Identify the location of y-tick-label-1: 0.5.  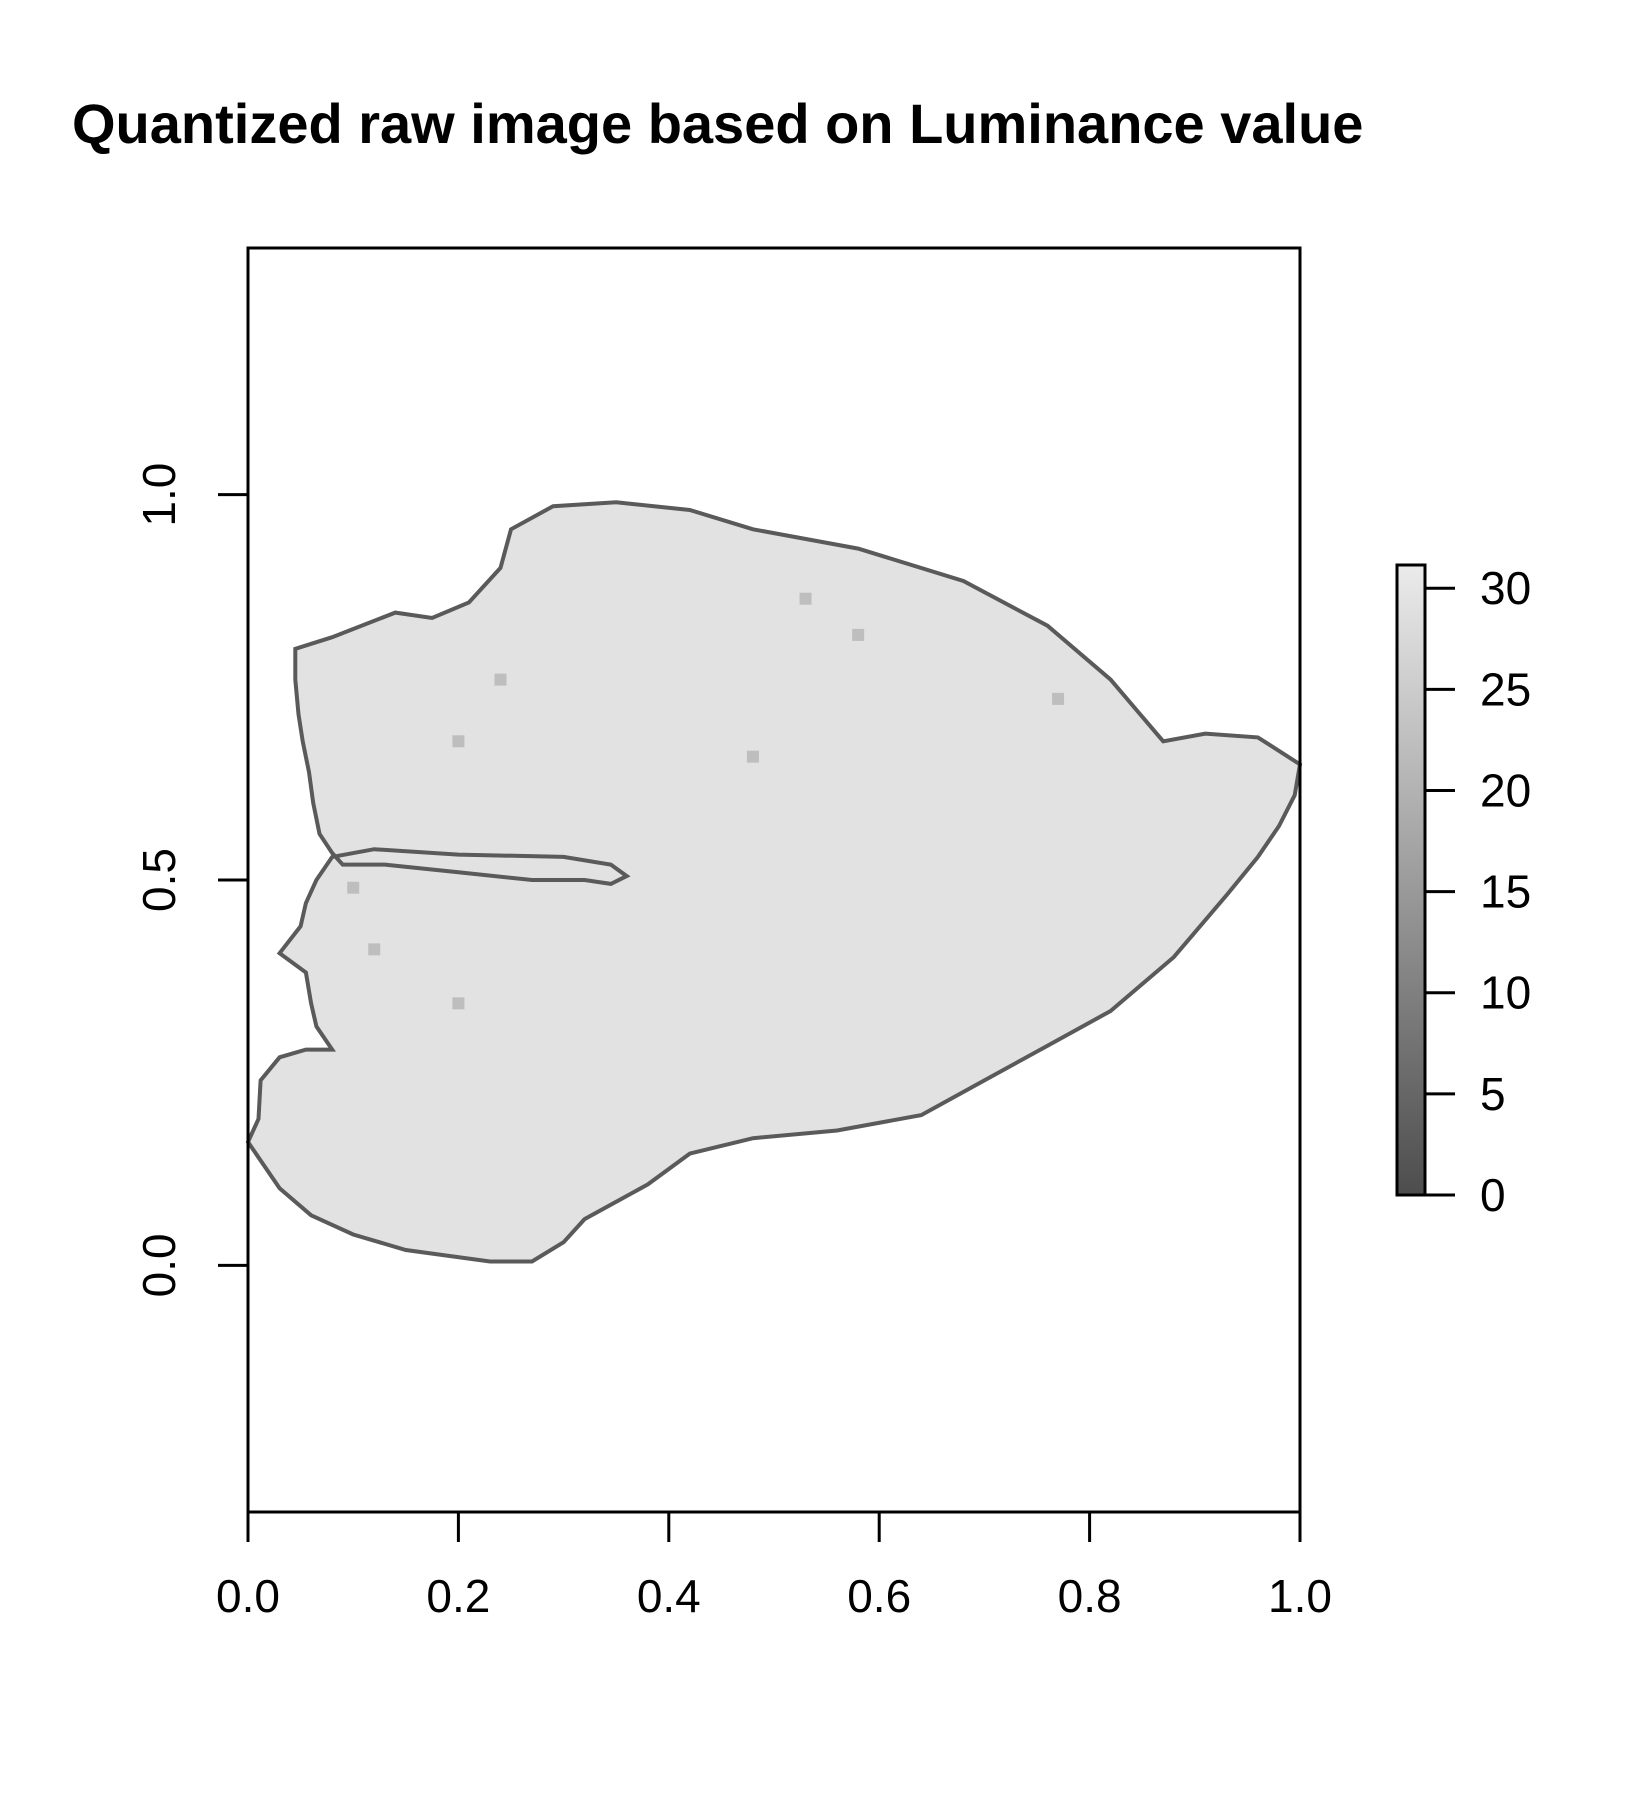
(159, 880).